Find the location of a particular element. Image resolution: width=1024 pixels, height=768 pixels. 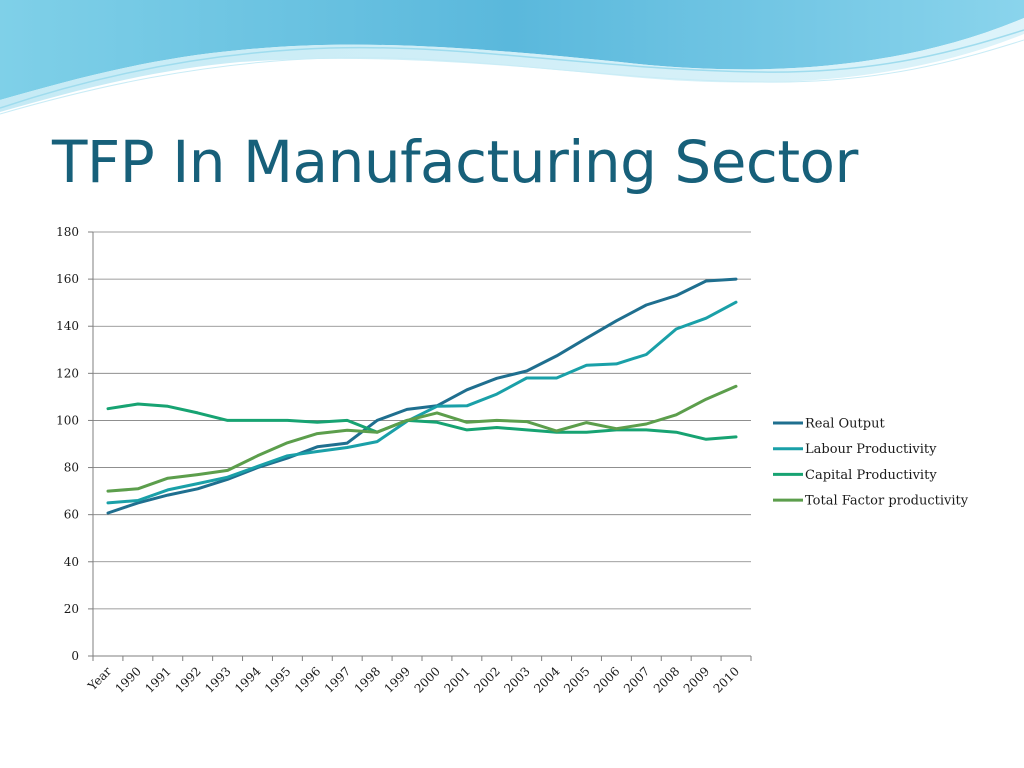

legend-label: Real Output is located at coordinates (845, 424).